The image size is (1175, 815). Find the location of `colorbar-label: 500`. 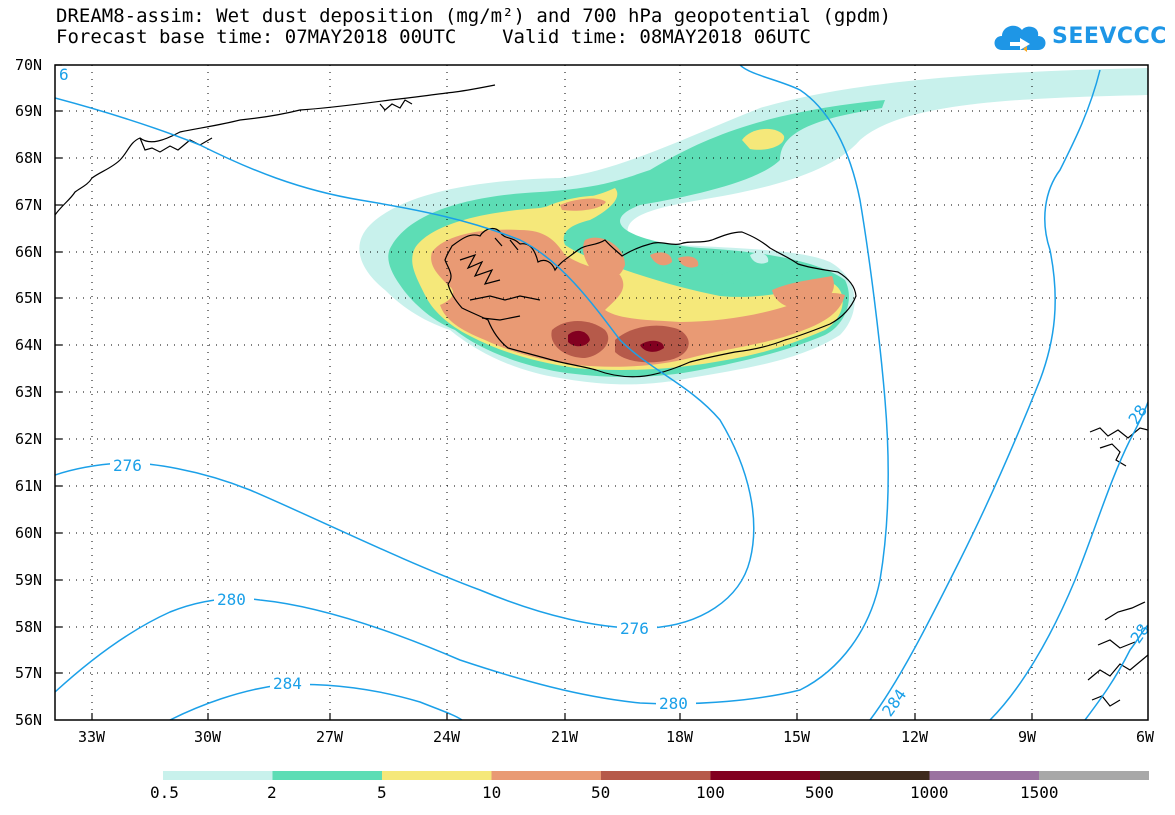

colorbar-label: 500 is located at coordinates (819, 792).